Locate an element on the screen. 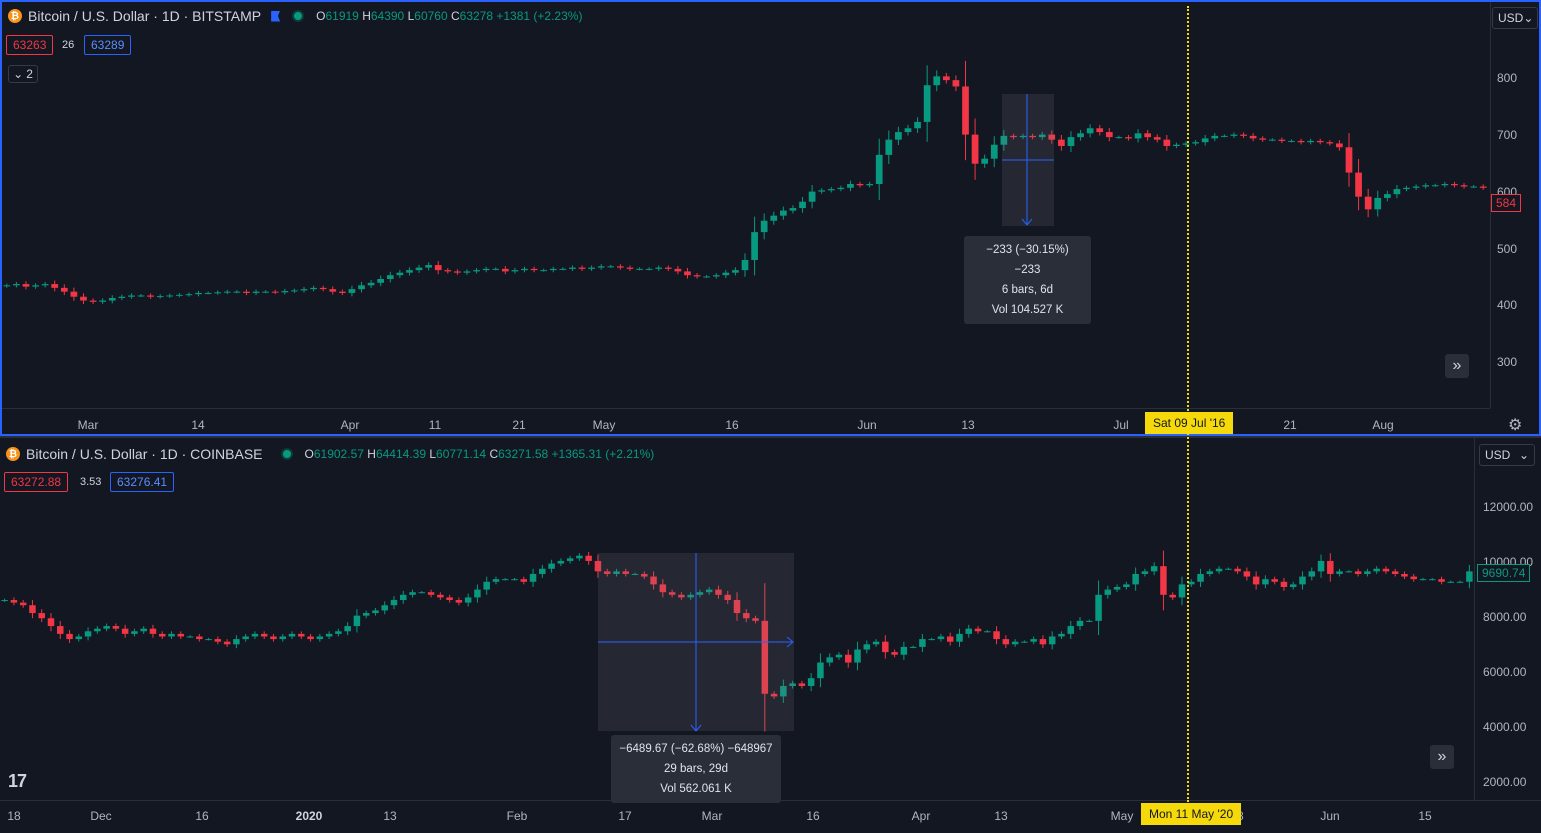 The image size is (1541, 833). x-tick: 15 is located at coordinates (1425, 816).